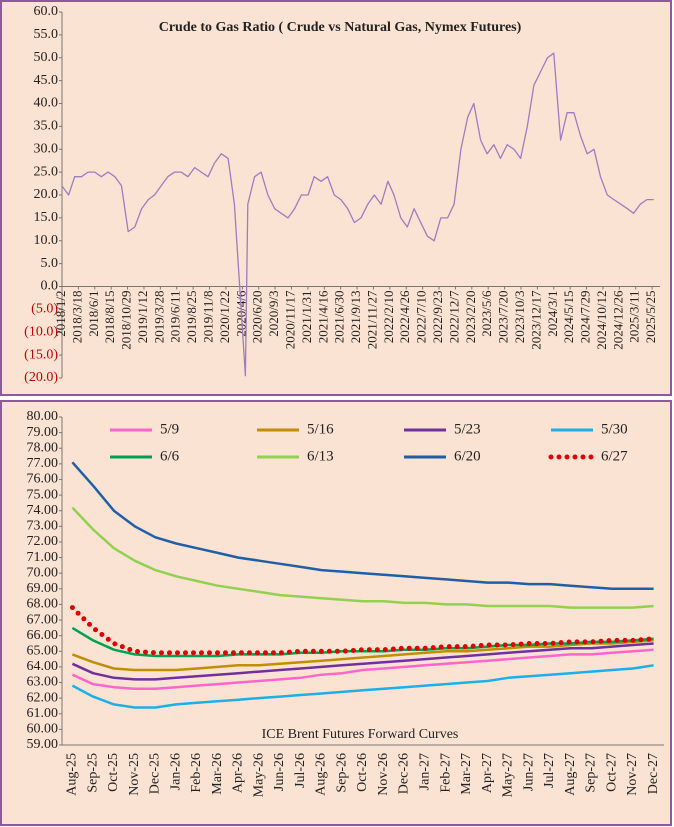 The width and height of the screenshot is (674, 827). Describe the element at coordinates (41, 354) in the screenshot. I see `y-tick-label: (15.0)` at that location.